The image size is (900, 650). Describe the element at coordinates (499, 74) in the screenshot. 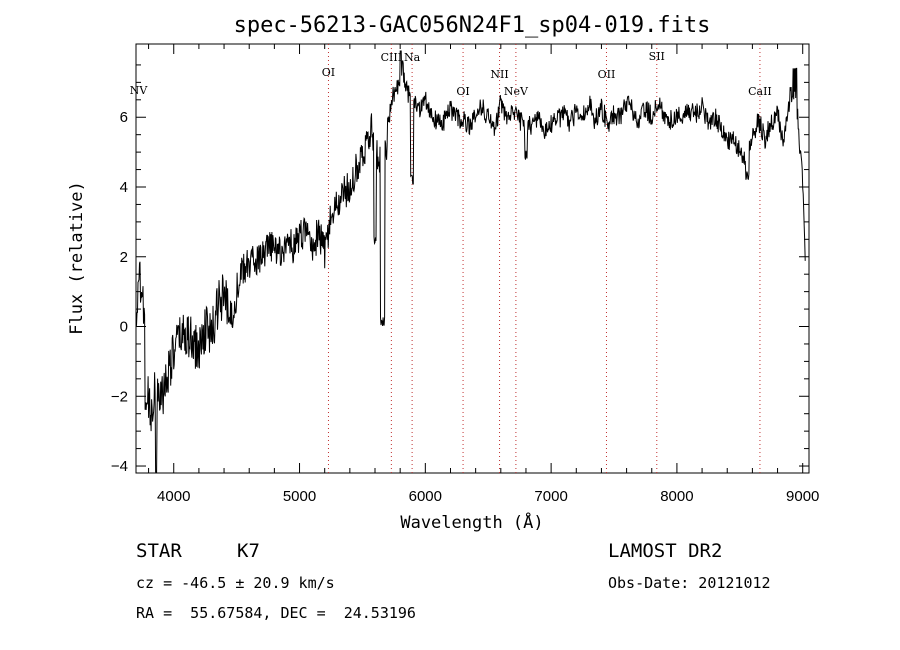

I see `spectral-line-label: NII` at that location.